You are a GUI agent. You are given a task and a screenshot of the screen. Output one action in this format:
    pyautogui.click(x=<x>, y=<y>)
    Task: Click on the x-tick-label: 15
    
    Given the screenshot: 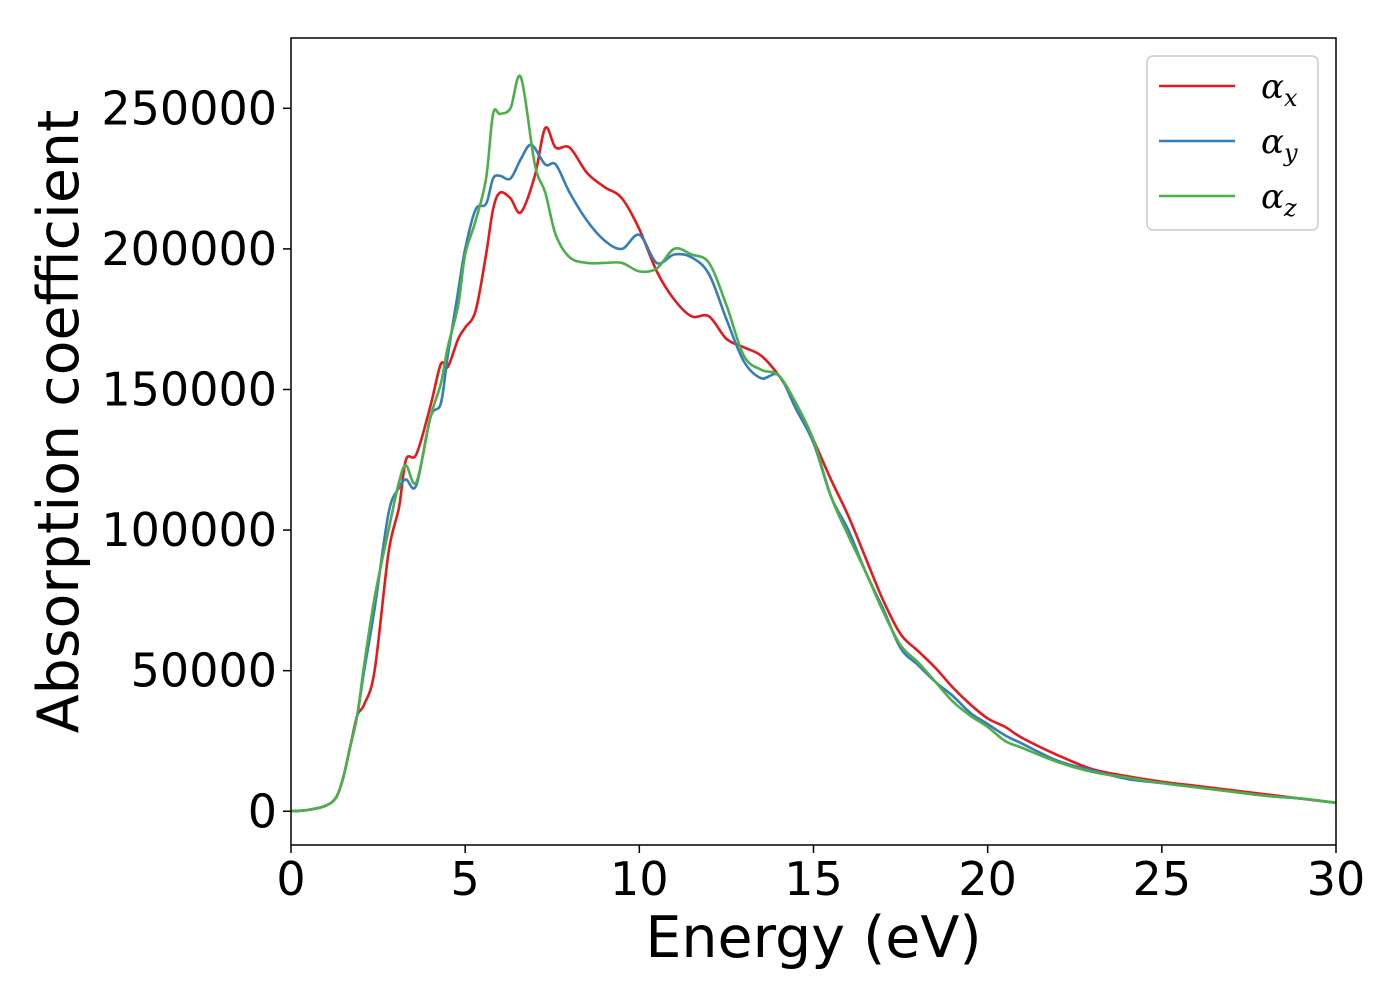 What is the action you would take?
    pyautogui.click(x=813, y=879)
    